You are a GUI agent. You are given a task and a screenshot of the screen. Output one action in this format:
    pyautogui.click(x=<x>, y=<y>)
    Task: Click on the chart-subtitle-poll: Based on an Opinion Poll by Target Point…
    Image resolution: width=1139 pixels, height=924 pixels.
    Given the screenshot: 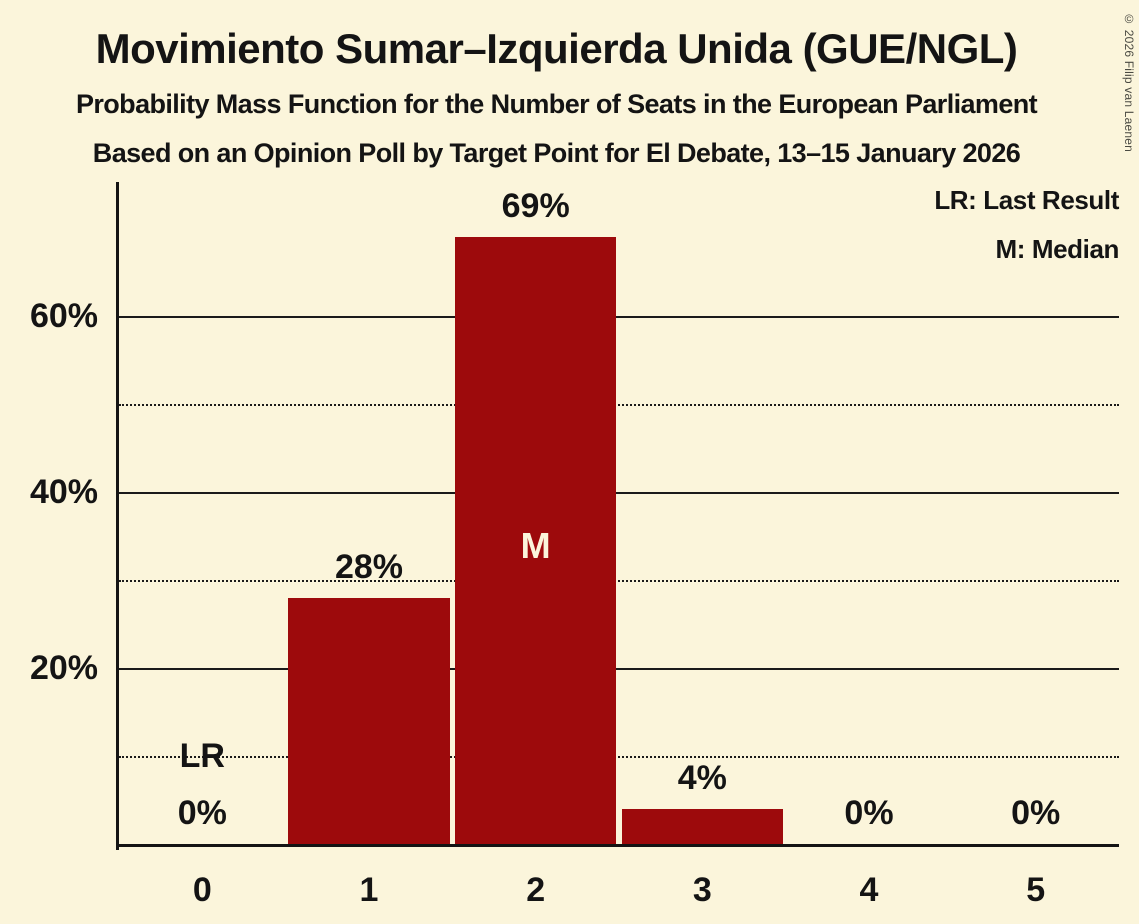 What is the action you would take?
    pyautogui.click(x=556, y=153)
    